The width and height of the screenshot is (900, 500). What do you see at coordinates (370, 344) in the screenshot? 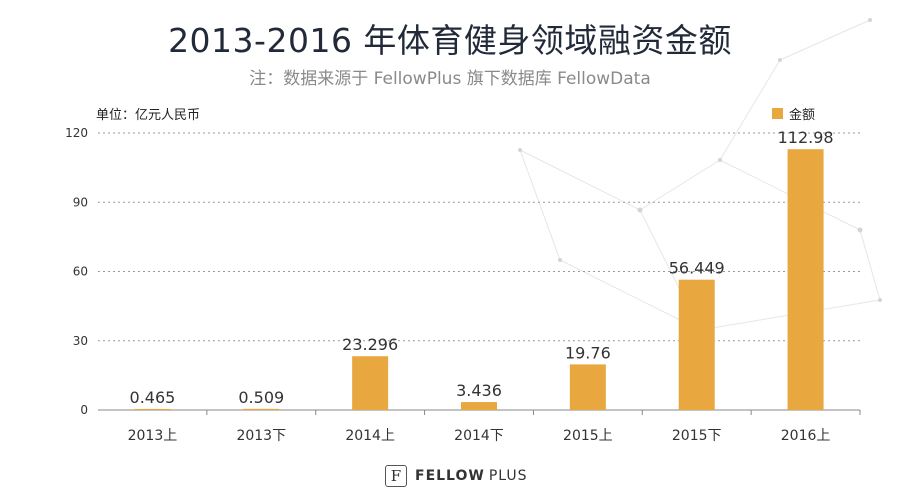
I see `data-label: 23.296` at bounding box center [370, 344].